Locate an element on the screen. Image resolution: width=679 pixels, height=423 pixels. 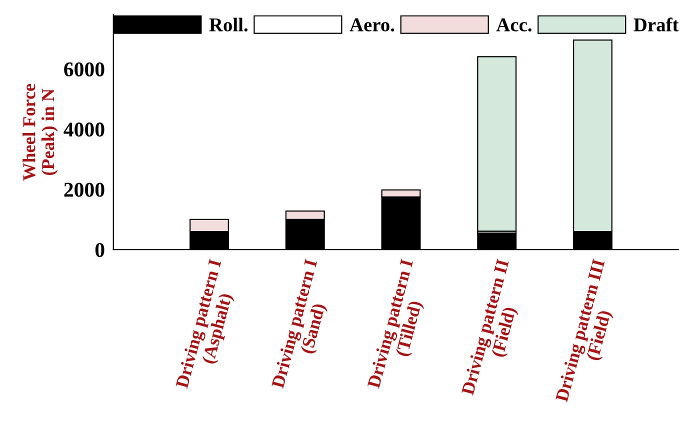
y-axis-title: Wheel Force (Peak) in N is located at coordinates (40, 132).